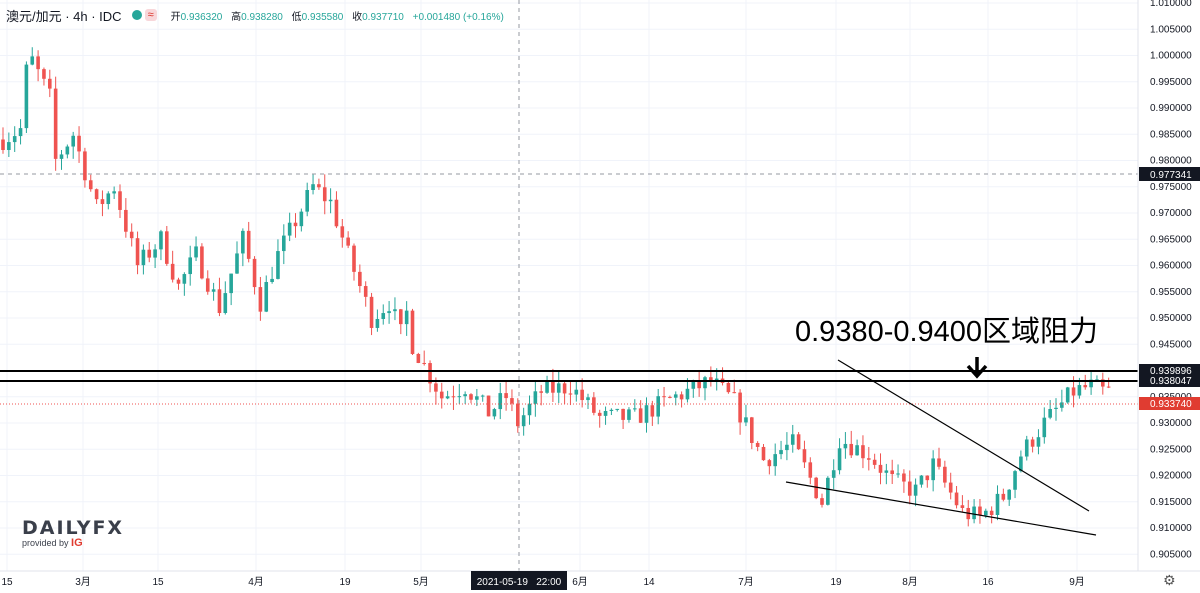 The height and width of the screenshot is (593, 1200). I want to click on price-tick-label: 0.925000, so click(1171, 449).